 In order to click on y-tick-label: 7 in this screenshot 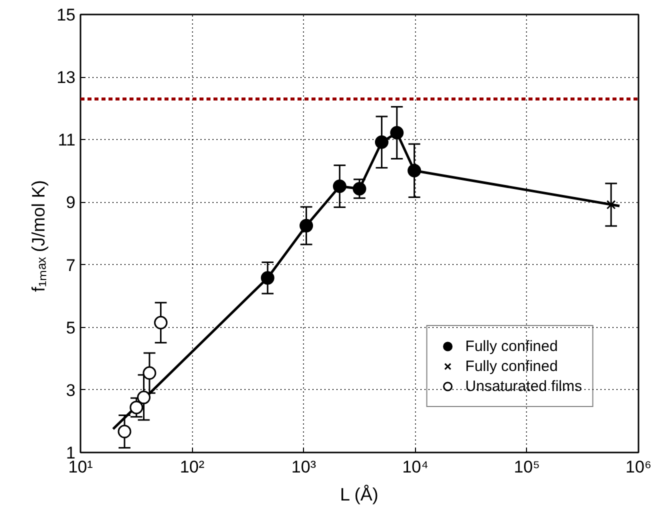, I will do `click(71, 265)`.